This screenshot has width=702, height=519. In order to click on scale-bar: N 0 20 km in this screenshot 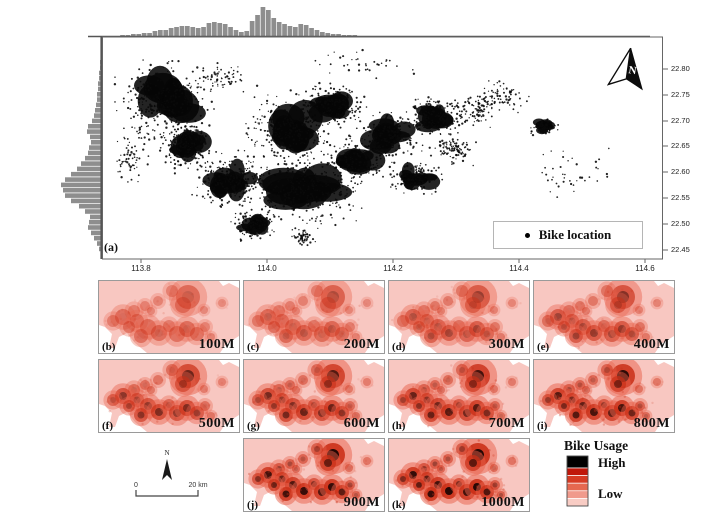, I will do `click(171, 473)`.